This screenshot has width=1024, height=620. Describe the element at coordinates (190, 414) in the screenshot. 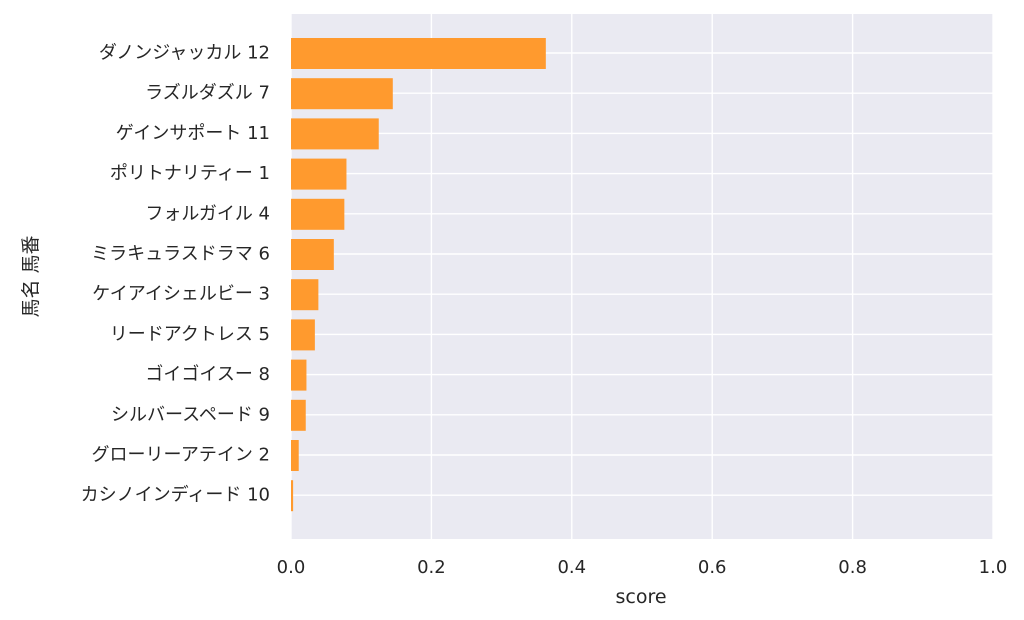

I see `y-tick-label: シルバースペード 9` at that location.